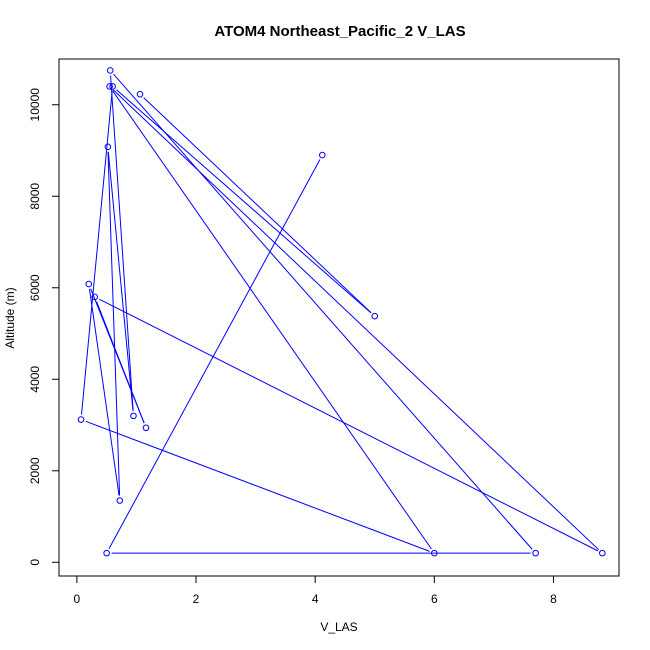 The height and width of the screenshot is (650, 650). Describe the element at coordinates (35, 287) in the screenshot. I see `y-tick-label: 6000` at that location.